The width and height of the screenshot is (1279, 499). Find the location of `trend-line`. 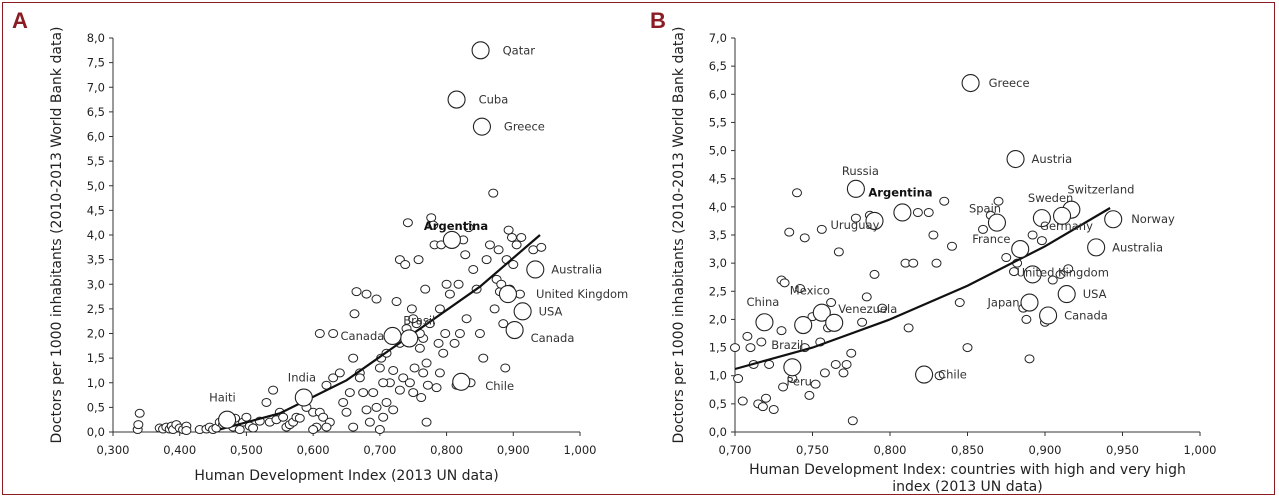

trend-line is located at coordinates (380, 332).